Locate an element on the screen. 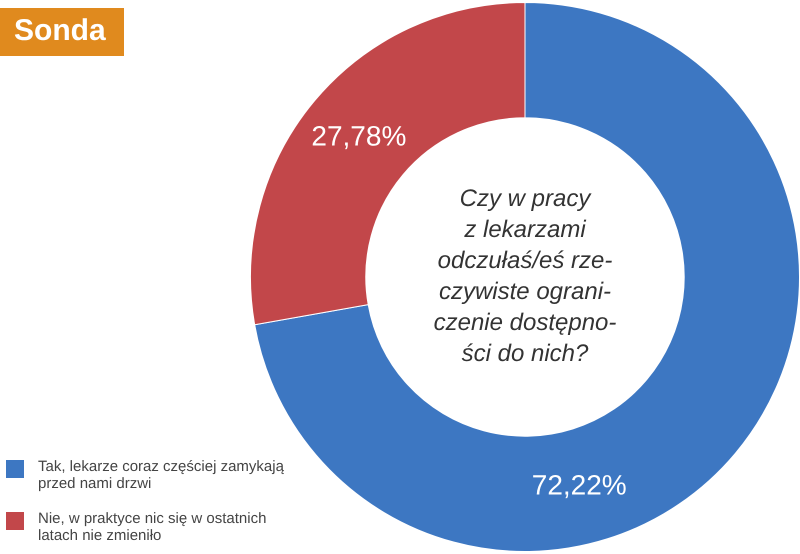  data-label: 27,78% is located at coordinates (358, 136).